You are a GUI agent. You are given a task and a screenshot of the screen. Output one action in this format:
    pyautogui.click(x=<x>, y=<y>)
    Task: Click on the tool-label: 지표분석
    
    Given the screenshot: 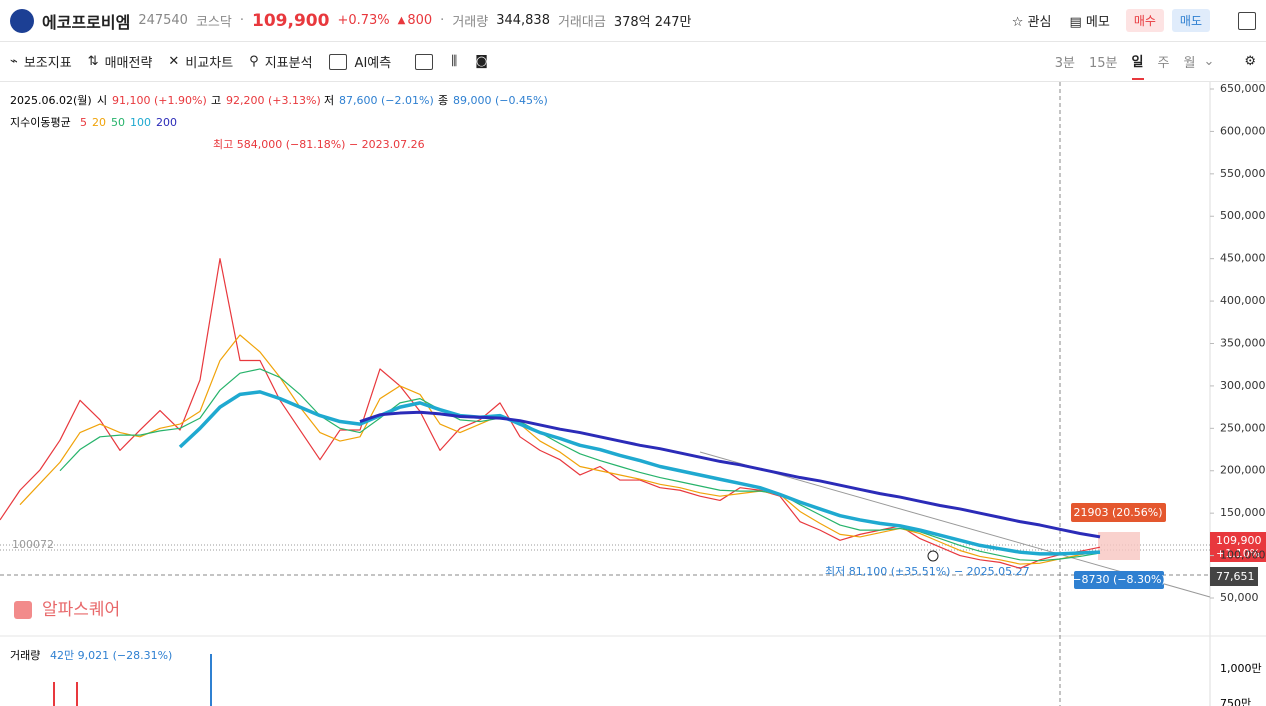 What is the action you would take?
    pyautogui.click(x=288, y=63)
    